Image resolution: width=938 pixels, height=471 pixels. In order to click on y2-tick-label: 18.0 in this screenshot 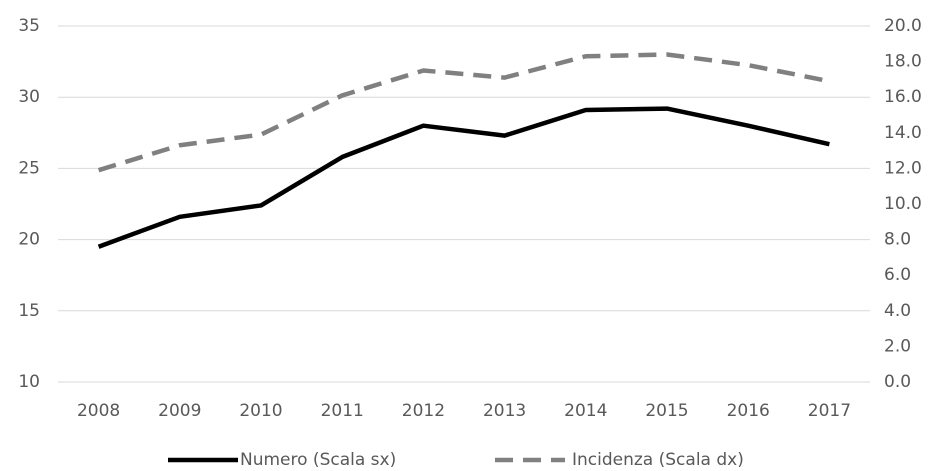, I will do `click(903, 62)`.